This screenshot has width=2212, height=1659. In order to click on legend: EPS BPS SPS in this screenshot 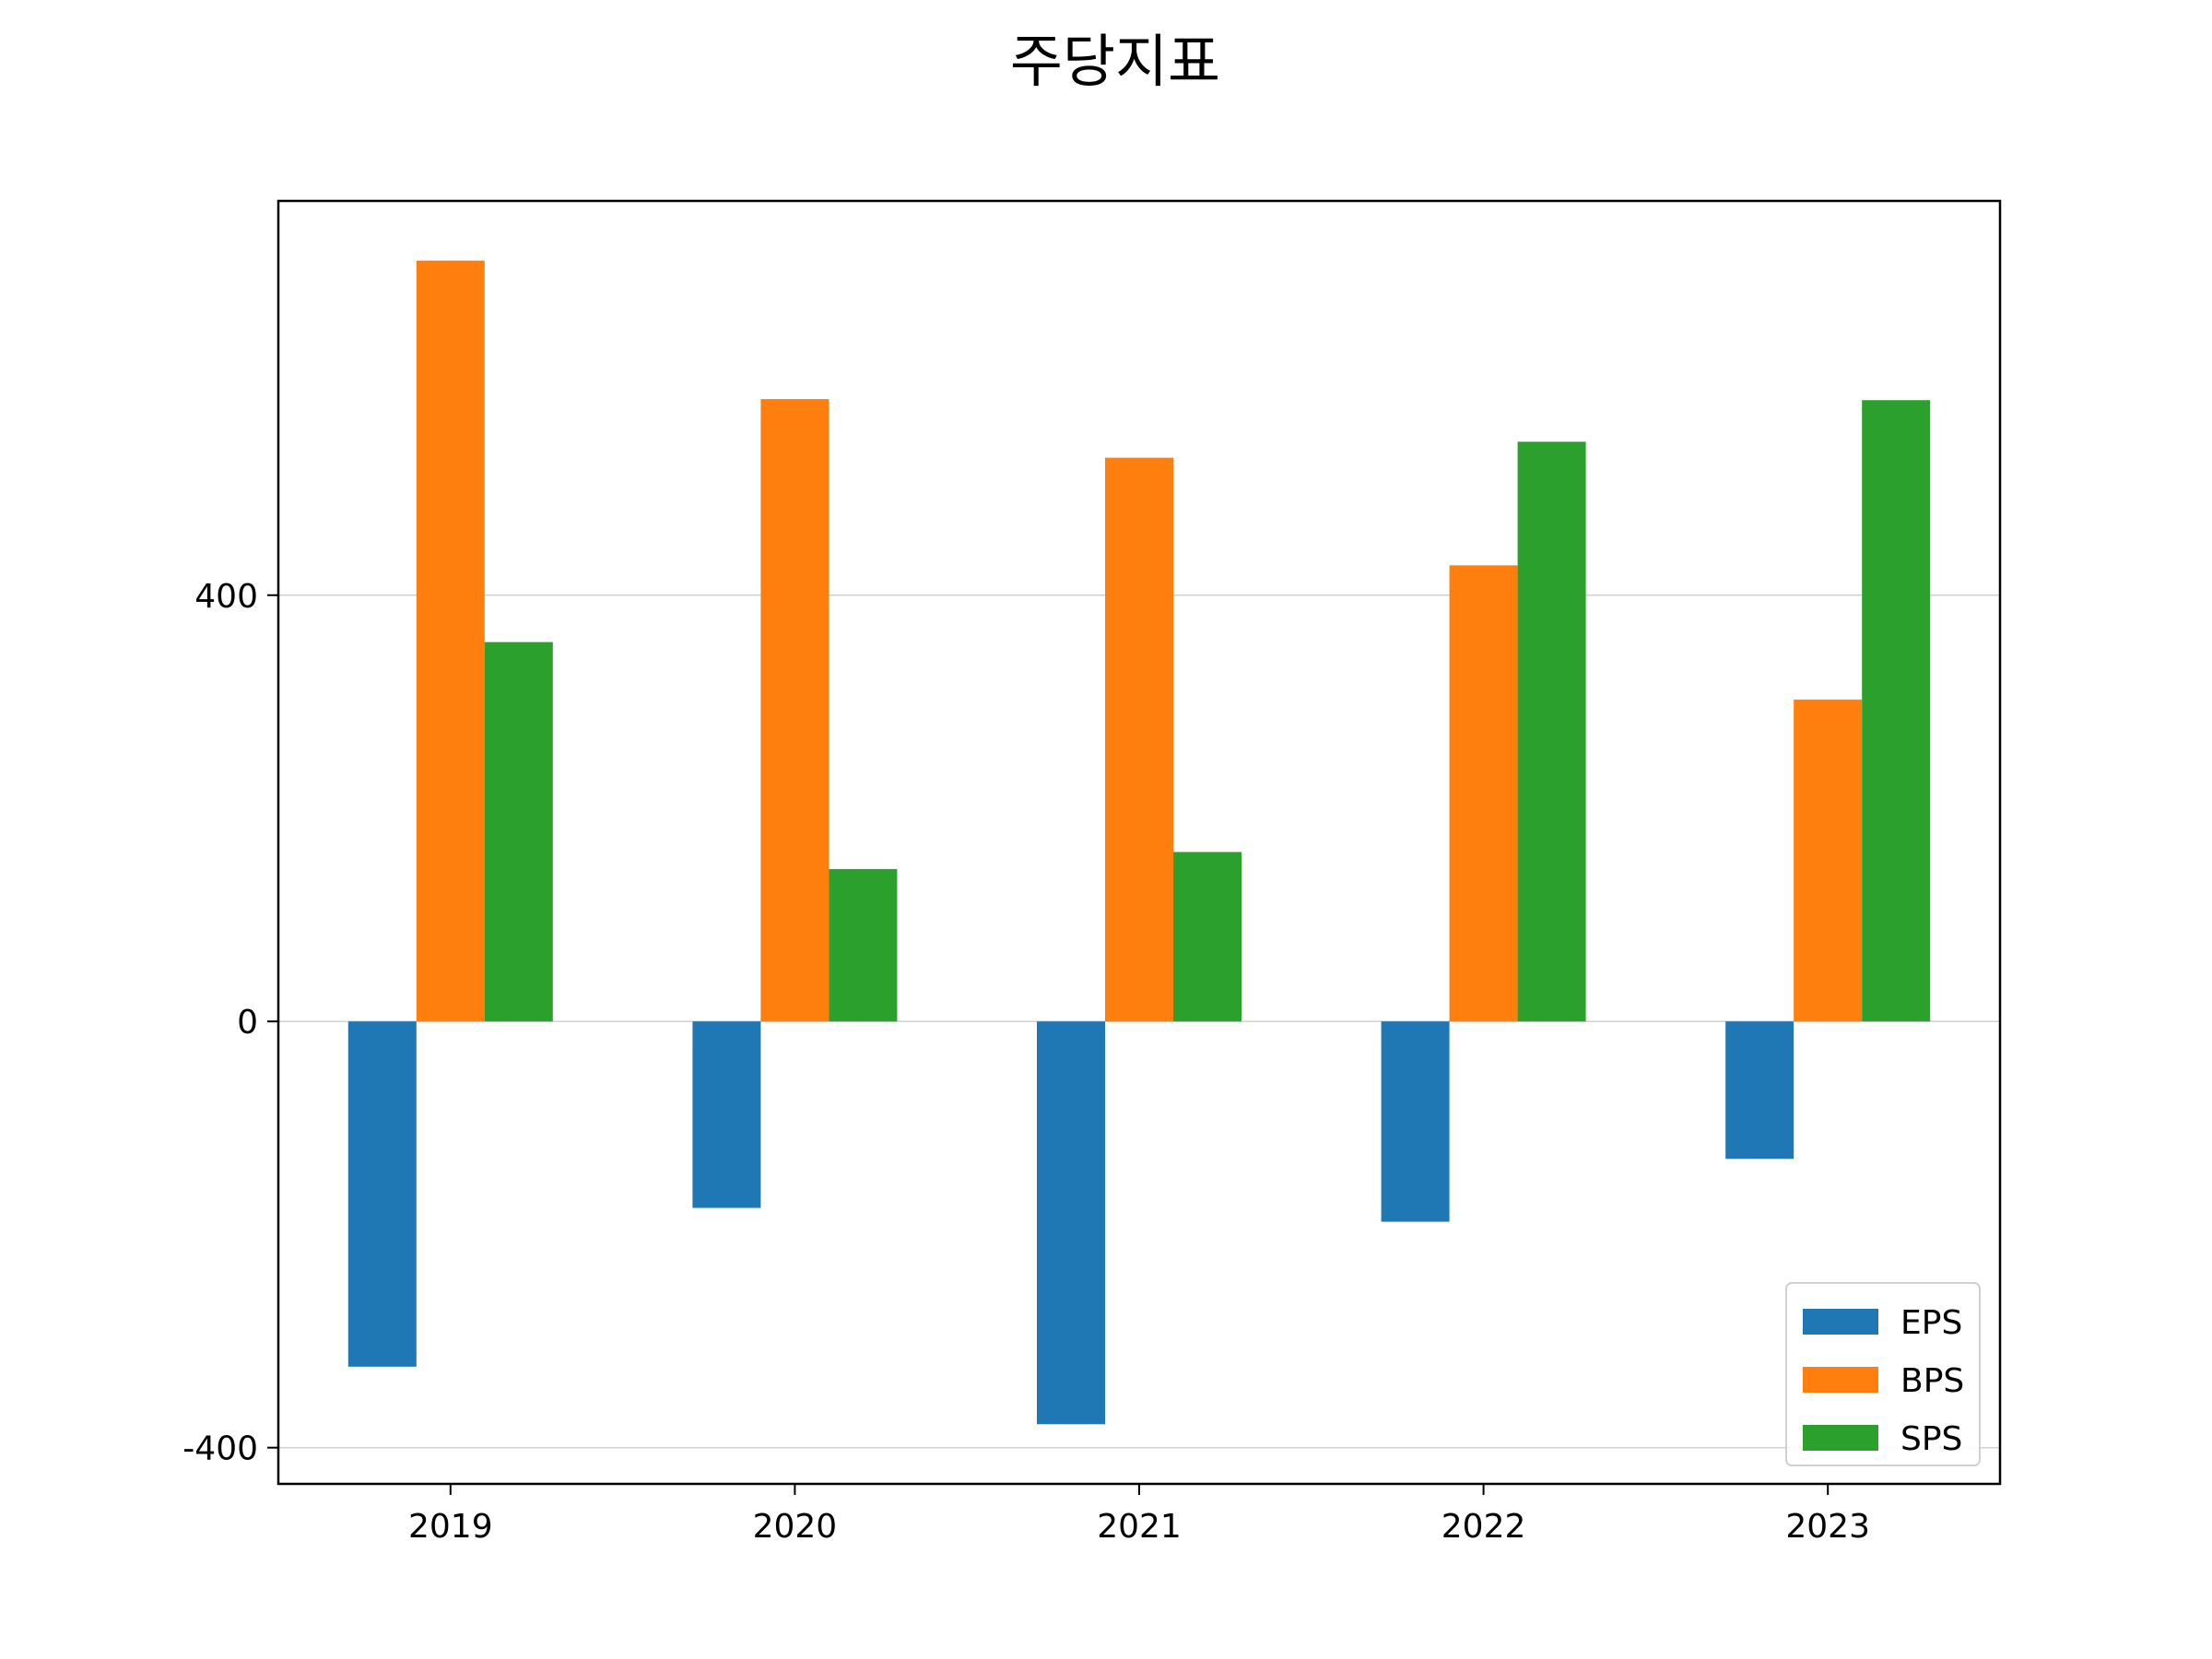, I will do `click(1883, 1374)`.